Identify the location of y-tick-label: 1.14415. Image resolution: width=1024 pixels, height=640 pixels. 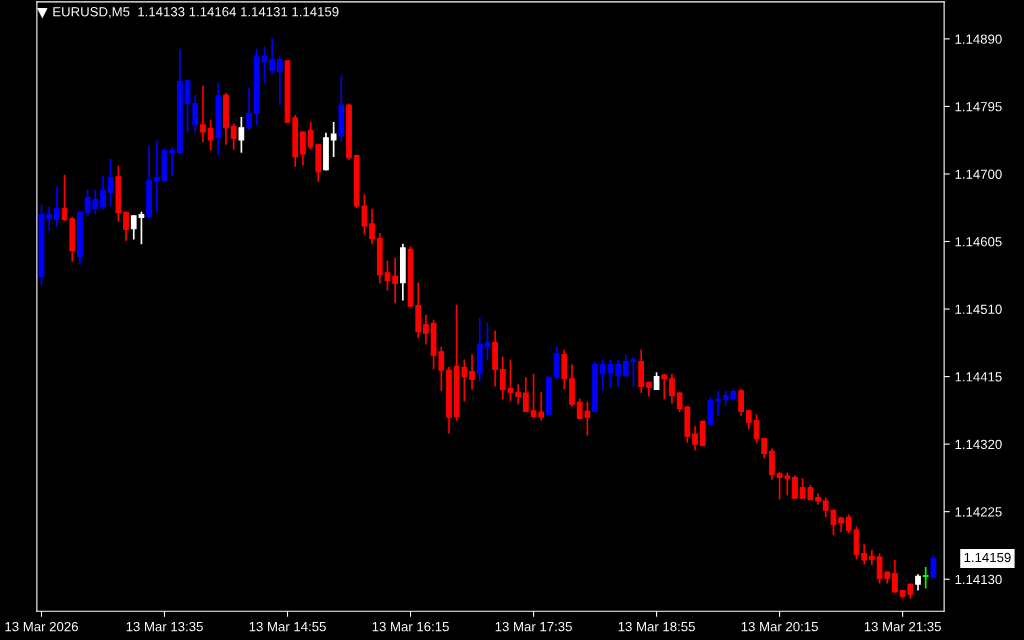
(978, 377).